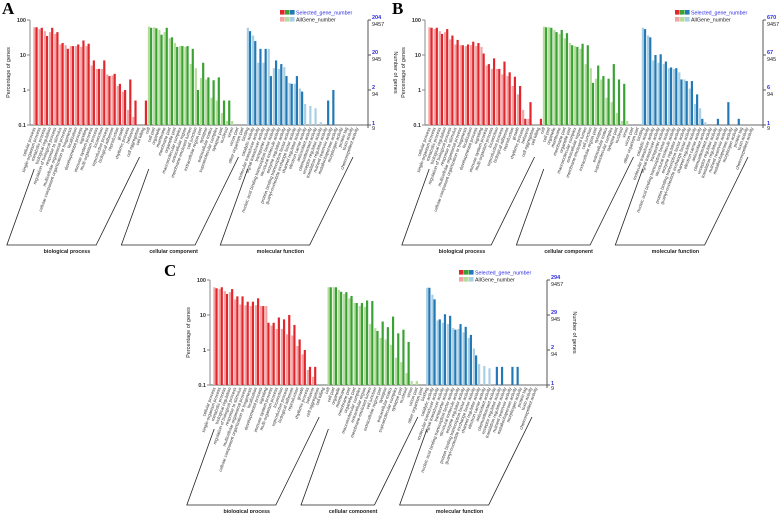  Describe the element at coordinates (204, 351) in the screenshot. I see `y-tick-label: 1` at that location.